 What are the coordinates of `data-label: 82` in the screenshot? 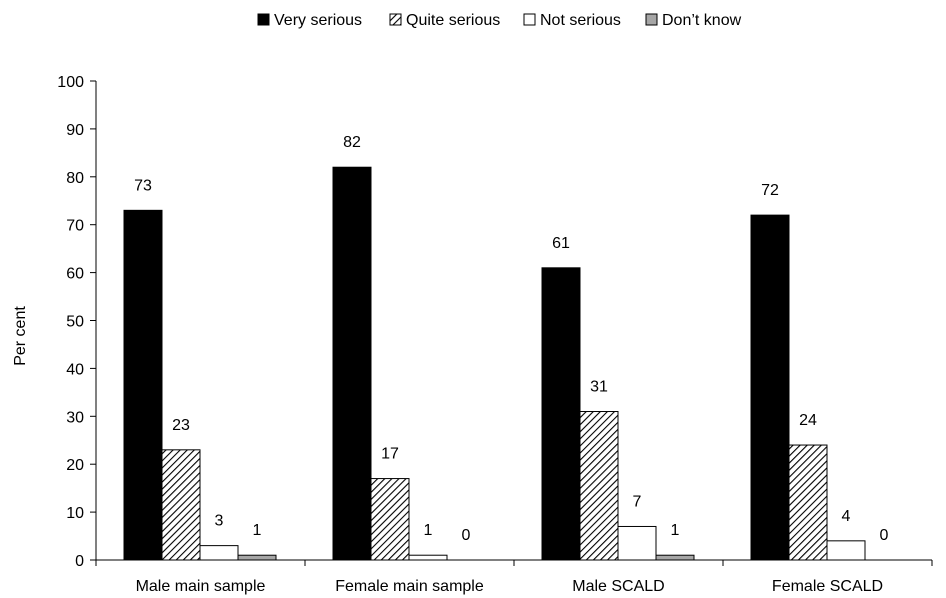 It's located at (352, 142).